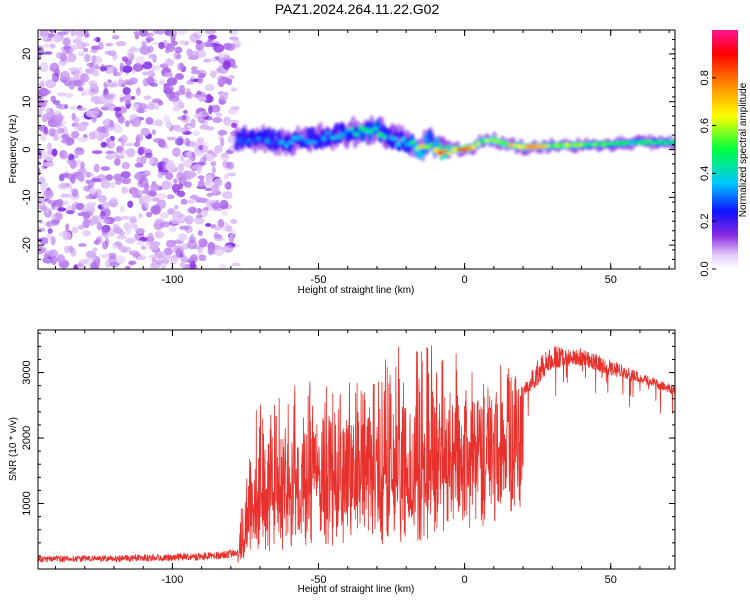  I want to click on colorbar-bar, so click(725, 149).